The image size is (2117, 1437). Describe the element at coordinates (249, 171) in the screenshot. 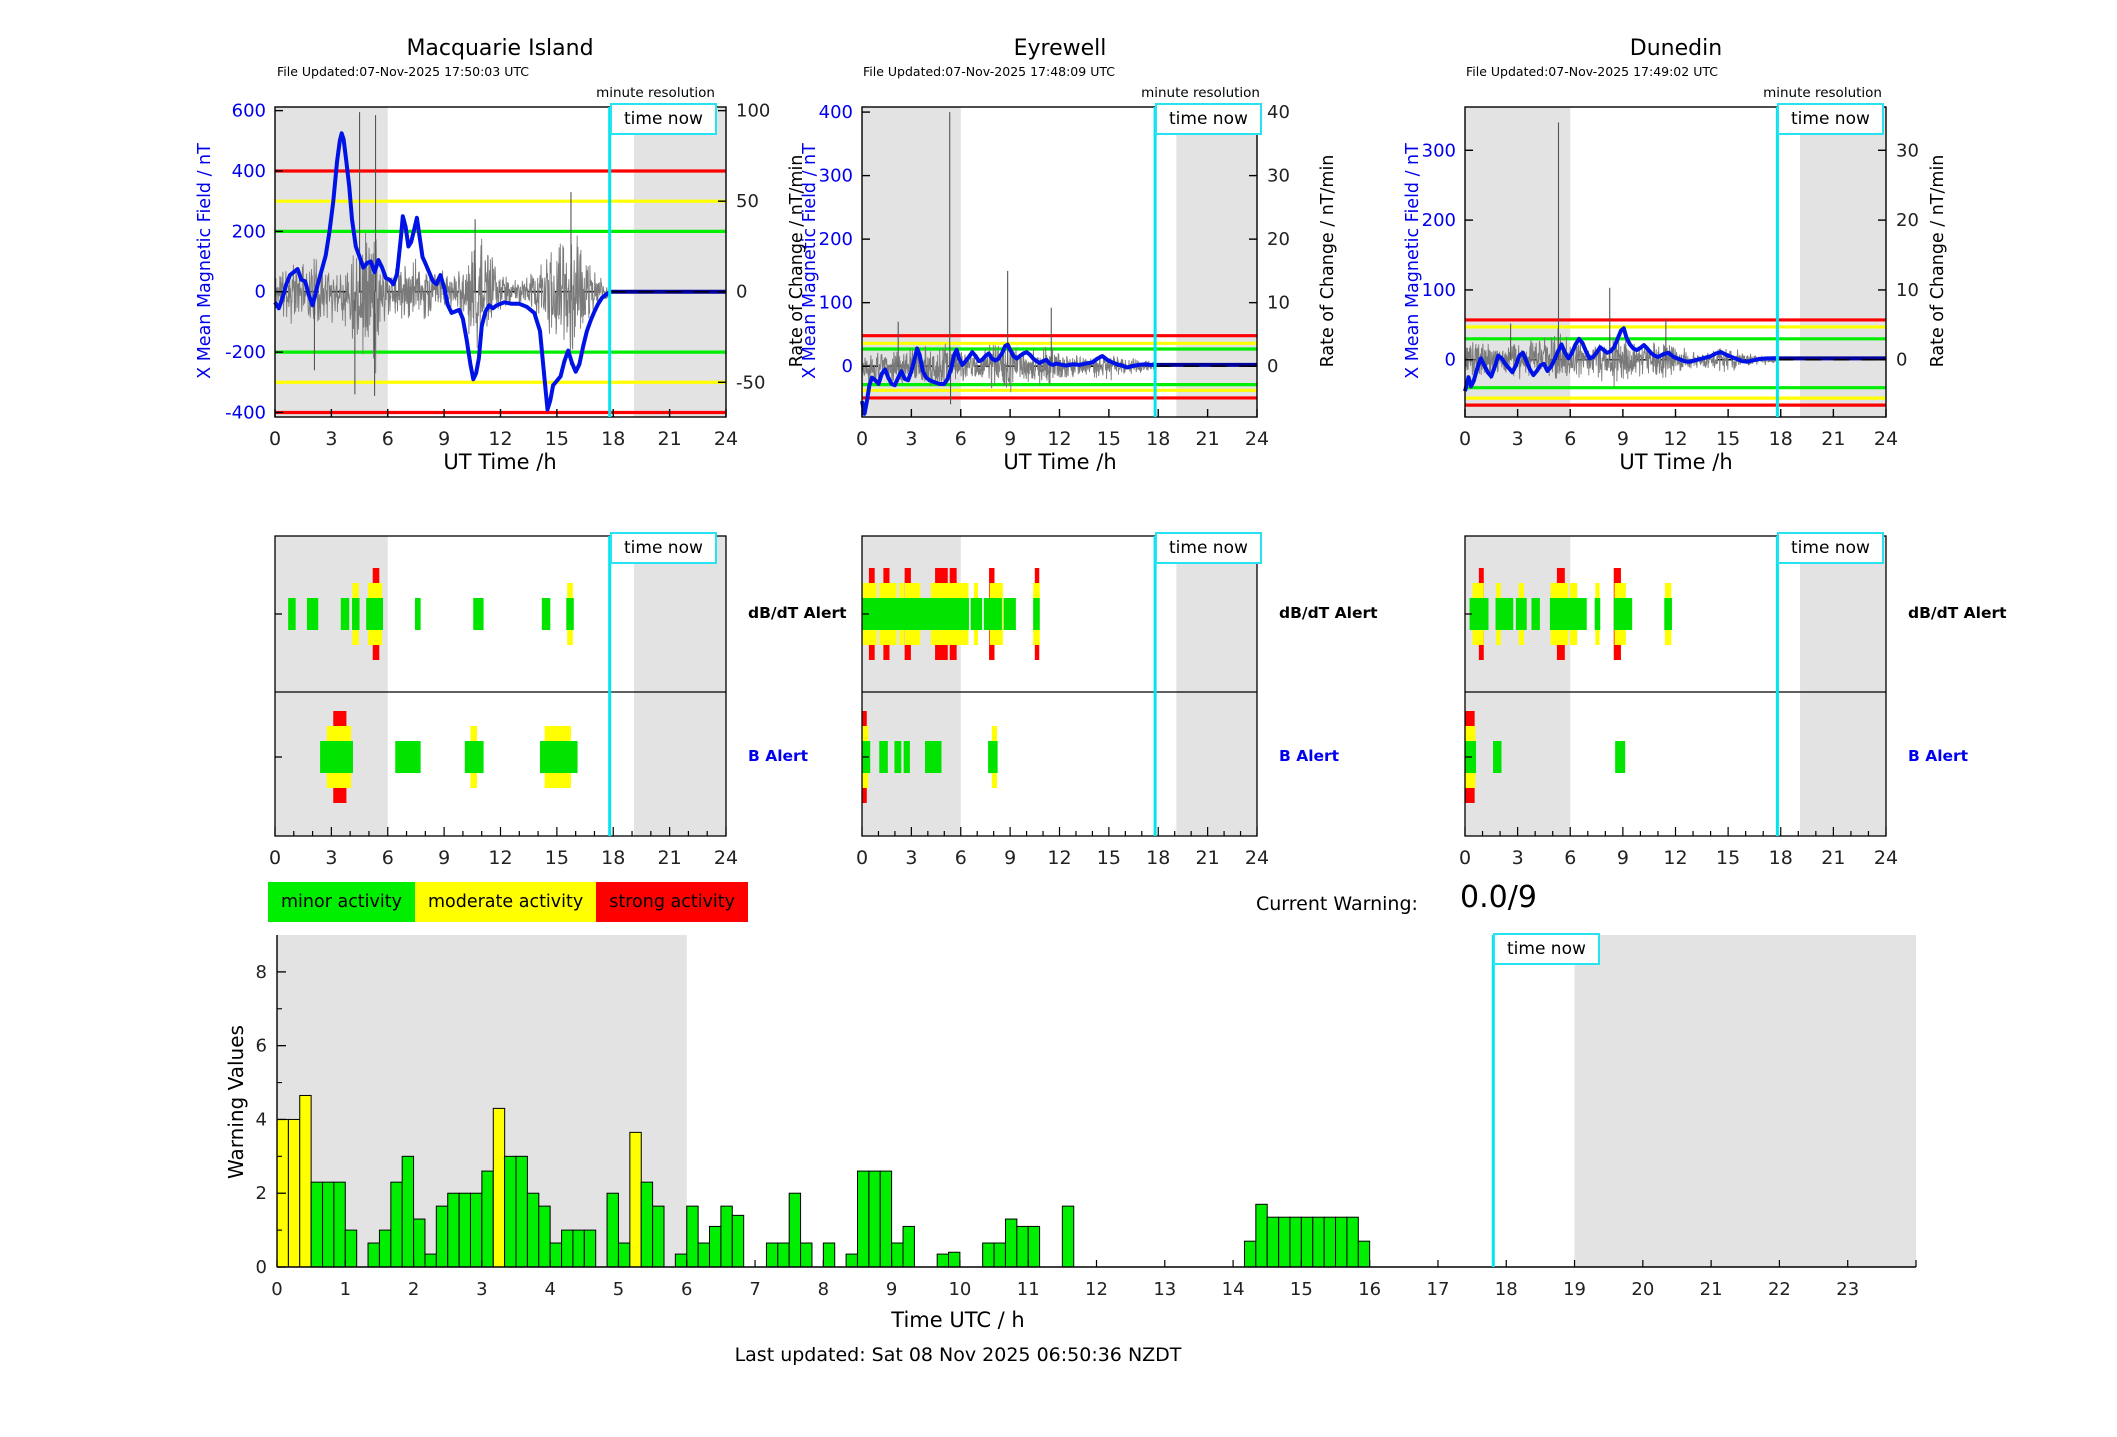

I see `svg-text: 400` at that location.